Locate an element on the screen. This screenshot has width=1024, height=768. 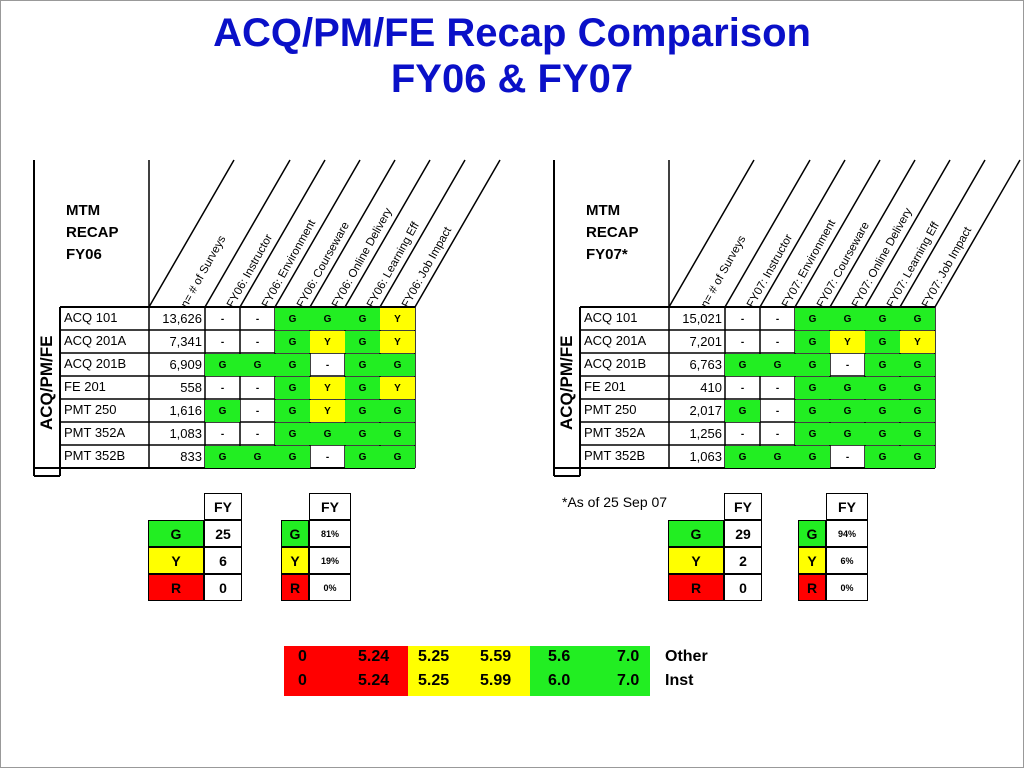
legend-yellow-high: 5.59 is located at coordinates (496, 656).